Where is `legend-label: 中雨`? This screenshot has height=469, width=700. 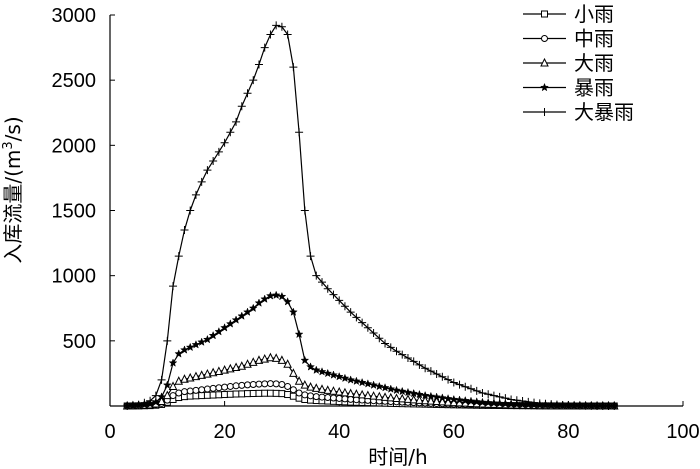
legend-label: 中雨 is located at coordinates (594, 39).